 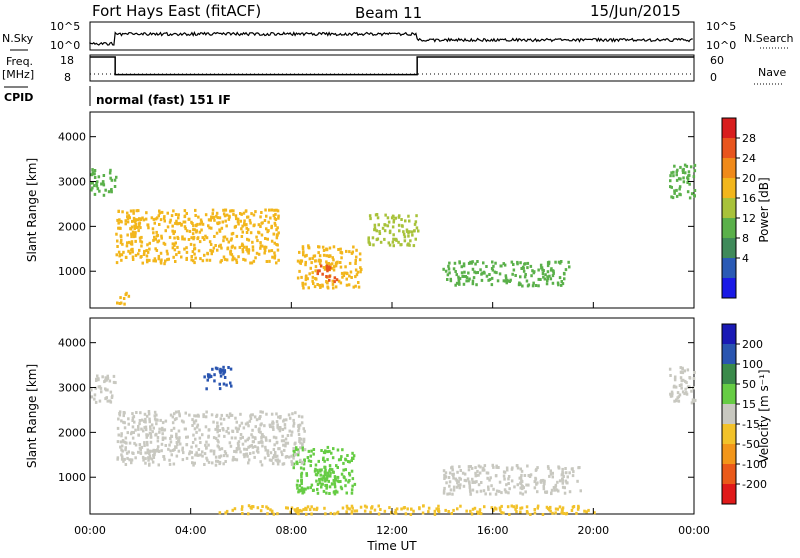 I want to click on colorbar-swatch, so click(x=729, y=188).